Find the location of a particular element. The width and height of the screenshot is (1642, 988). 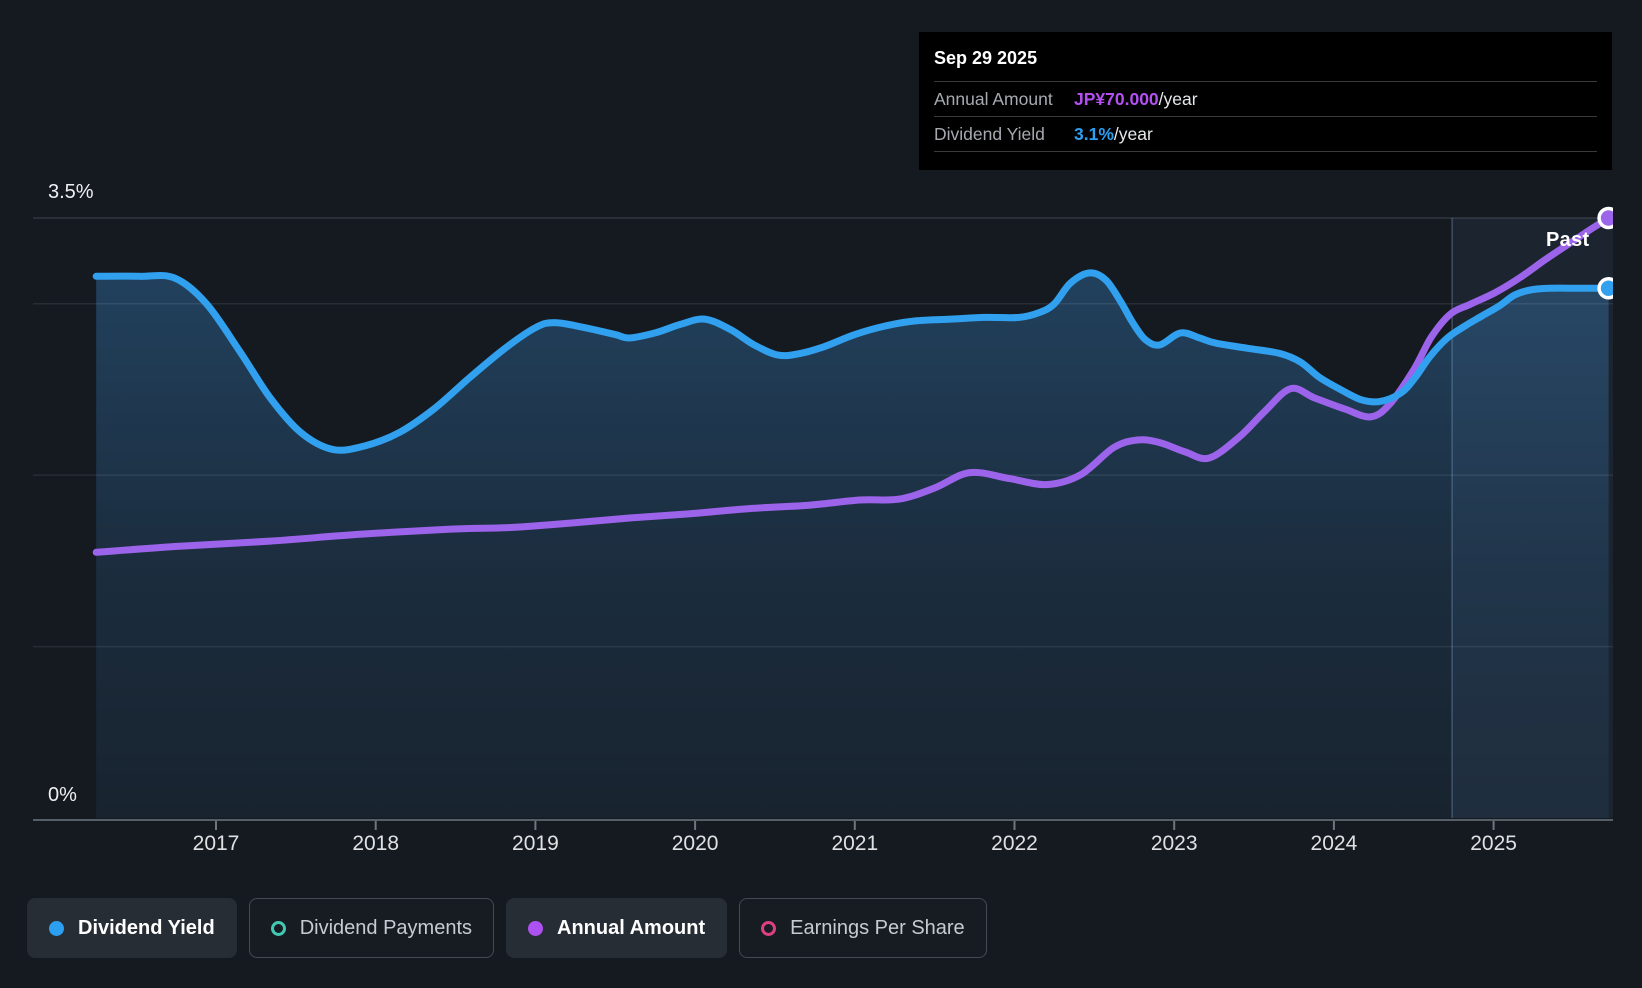

dividend-yield-dot-icon is located at coordinates (56, 928).